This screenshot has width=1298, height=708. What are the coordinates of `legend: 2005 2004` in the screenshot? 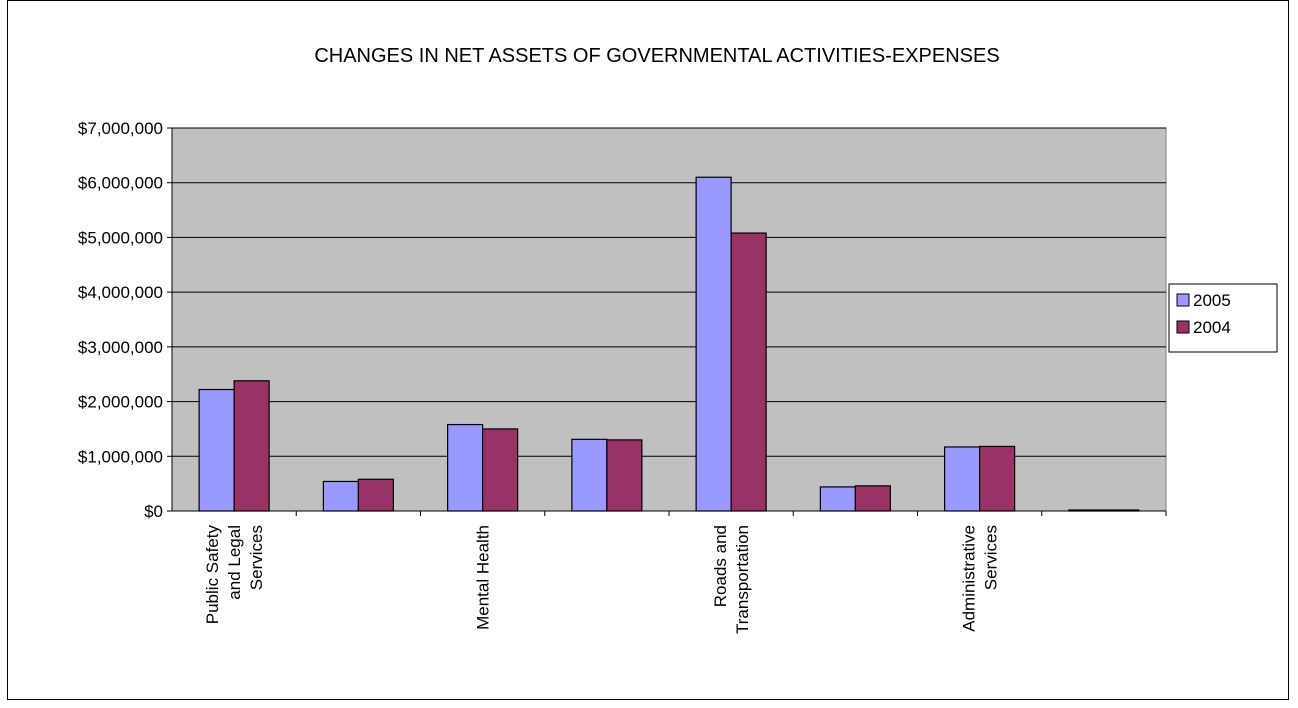 It's located at (1223, 318).